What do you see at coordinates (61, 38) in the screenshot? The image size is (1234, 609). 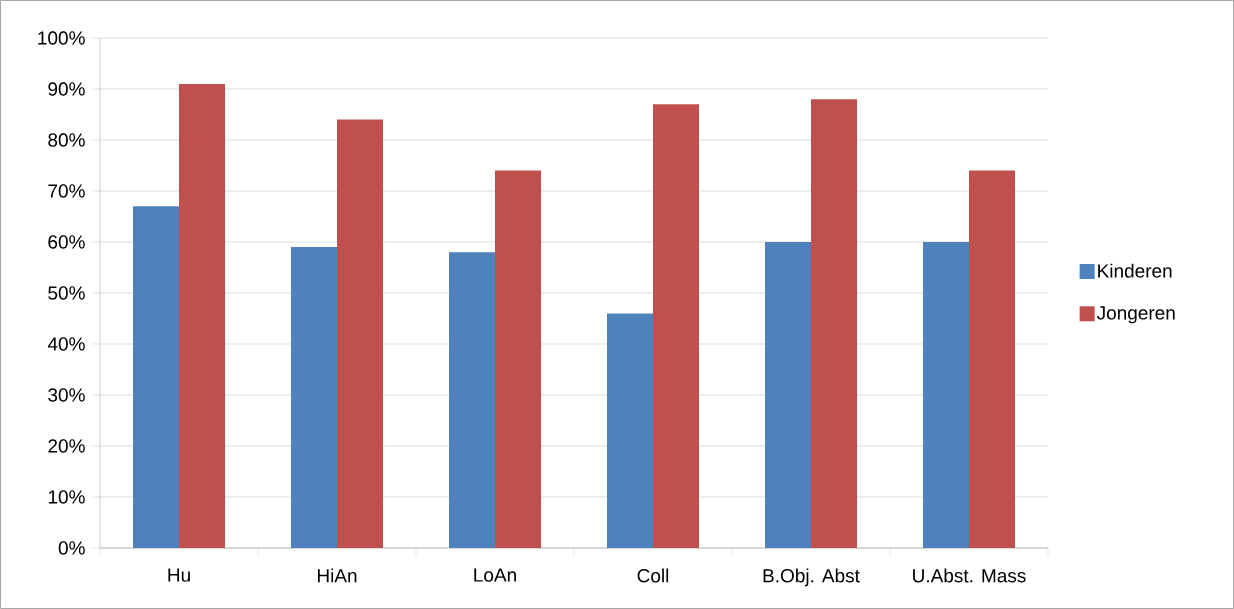 I see `y-tick-label: 100%` at bounding box center [61, 38].